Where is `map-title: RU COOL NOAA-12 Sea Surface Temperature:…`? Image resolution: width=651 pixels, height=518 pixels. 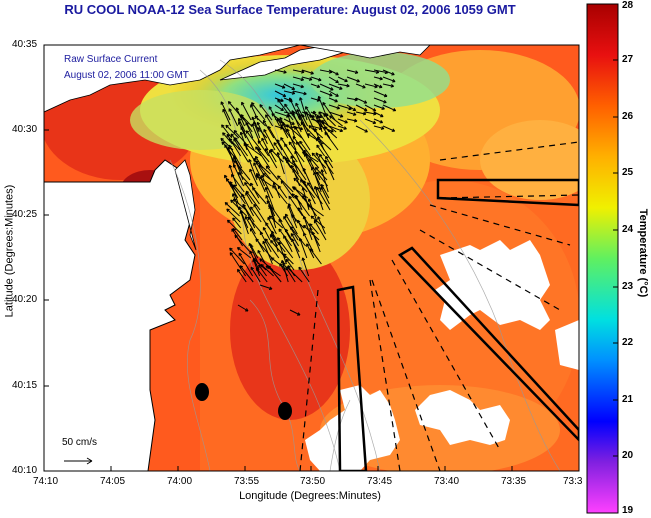
map-title: RU COOL NOAA-12 Sea Surface Temperature:… is located at coordinates (290, 9).